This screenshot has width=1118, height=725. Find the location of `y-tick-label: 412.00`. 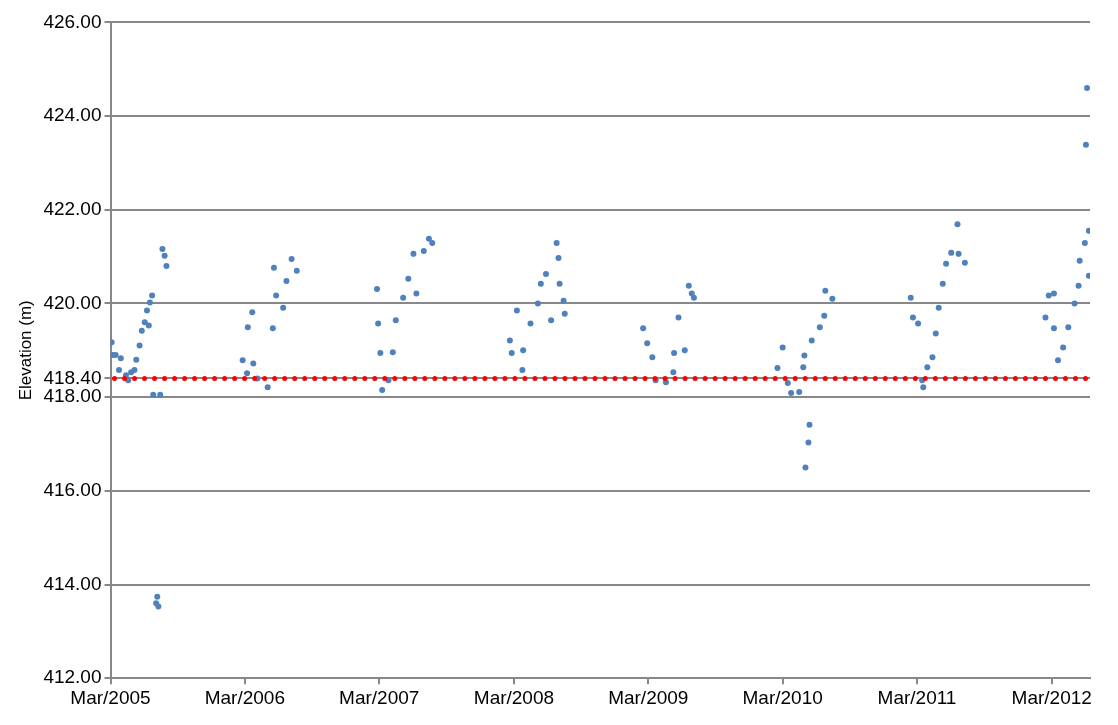

y-tick-label: 412.00 is located at coordinates (72, 677).